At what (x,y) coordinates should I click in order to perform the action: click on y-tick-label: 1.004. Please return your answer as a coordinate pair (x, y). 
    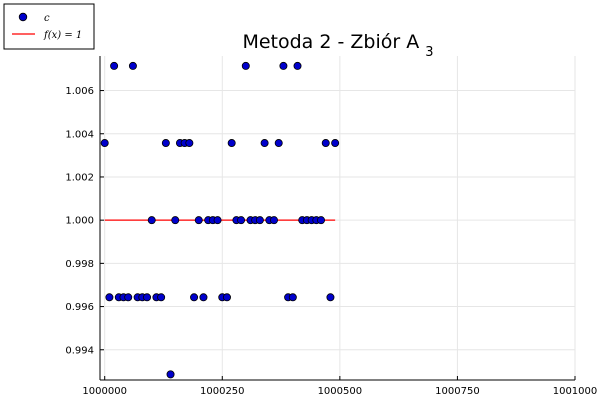
    Looking at the image, I should click on (79, 134).